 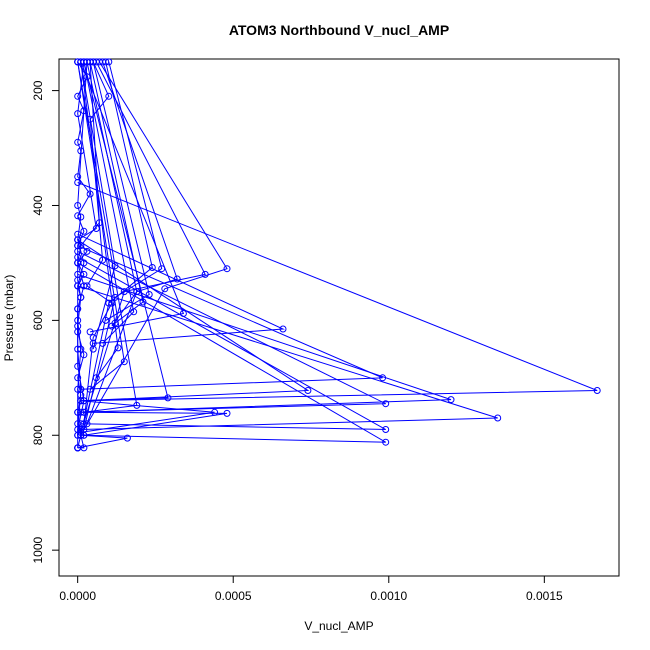 I want to click on x-tick-label: 0.0000, so click(x=77, y=596).